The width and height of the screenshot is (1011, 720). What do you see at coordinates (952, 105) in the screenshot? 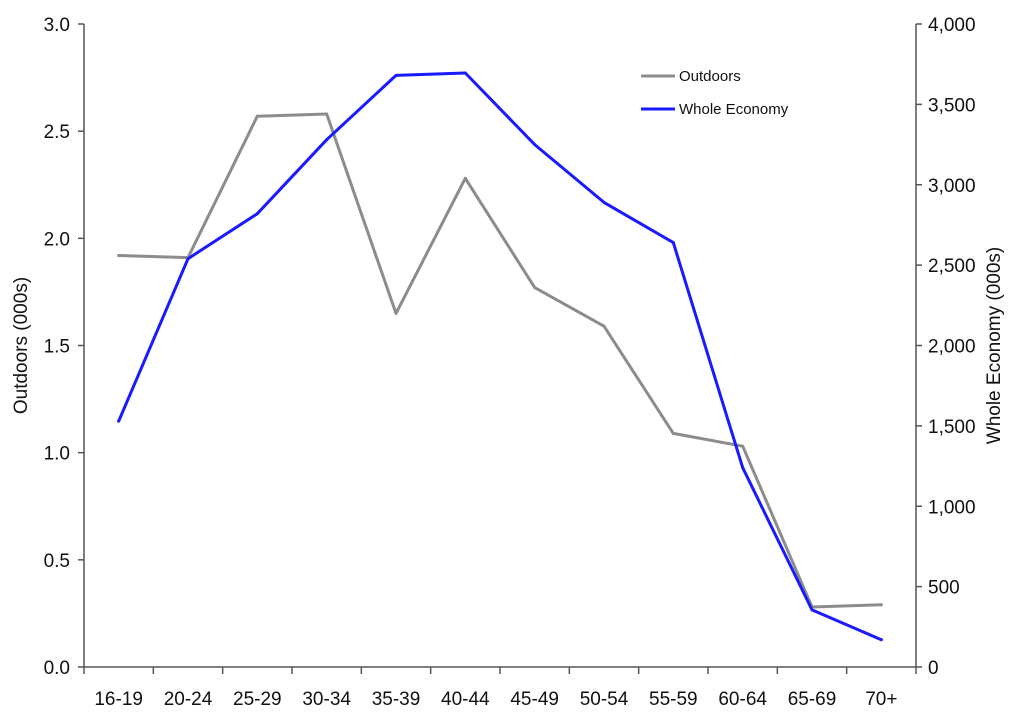
I see `right-y-tick-label: 3,500` at bounding box center [952, 105].